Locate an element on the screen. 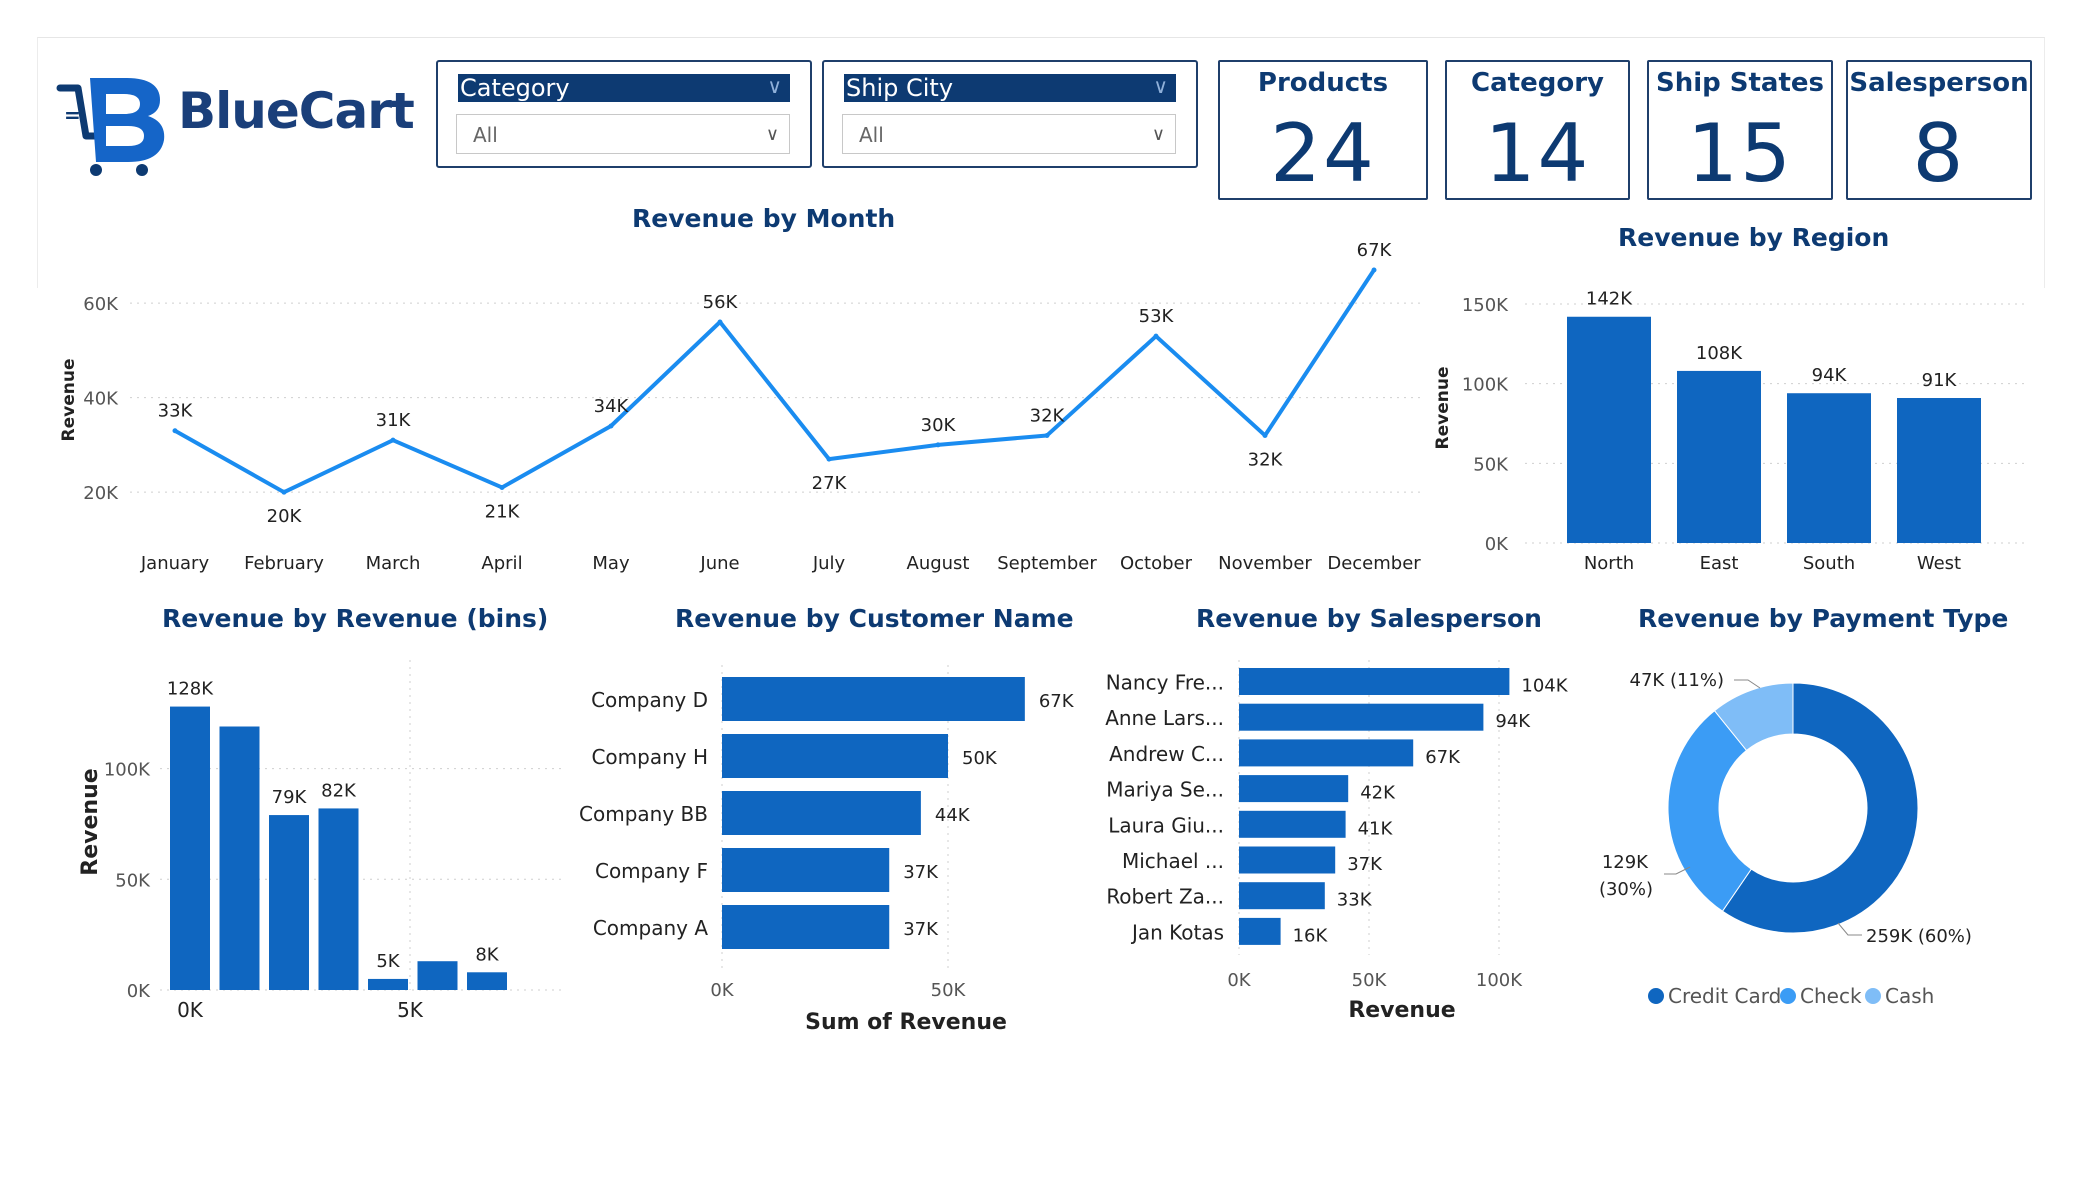 The width and height of the screenshot is (2075, 1200). ship-city-slicer: Ship City ∨ All ∨ is located at coordinates (1010, 114).